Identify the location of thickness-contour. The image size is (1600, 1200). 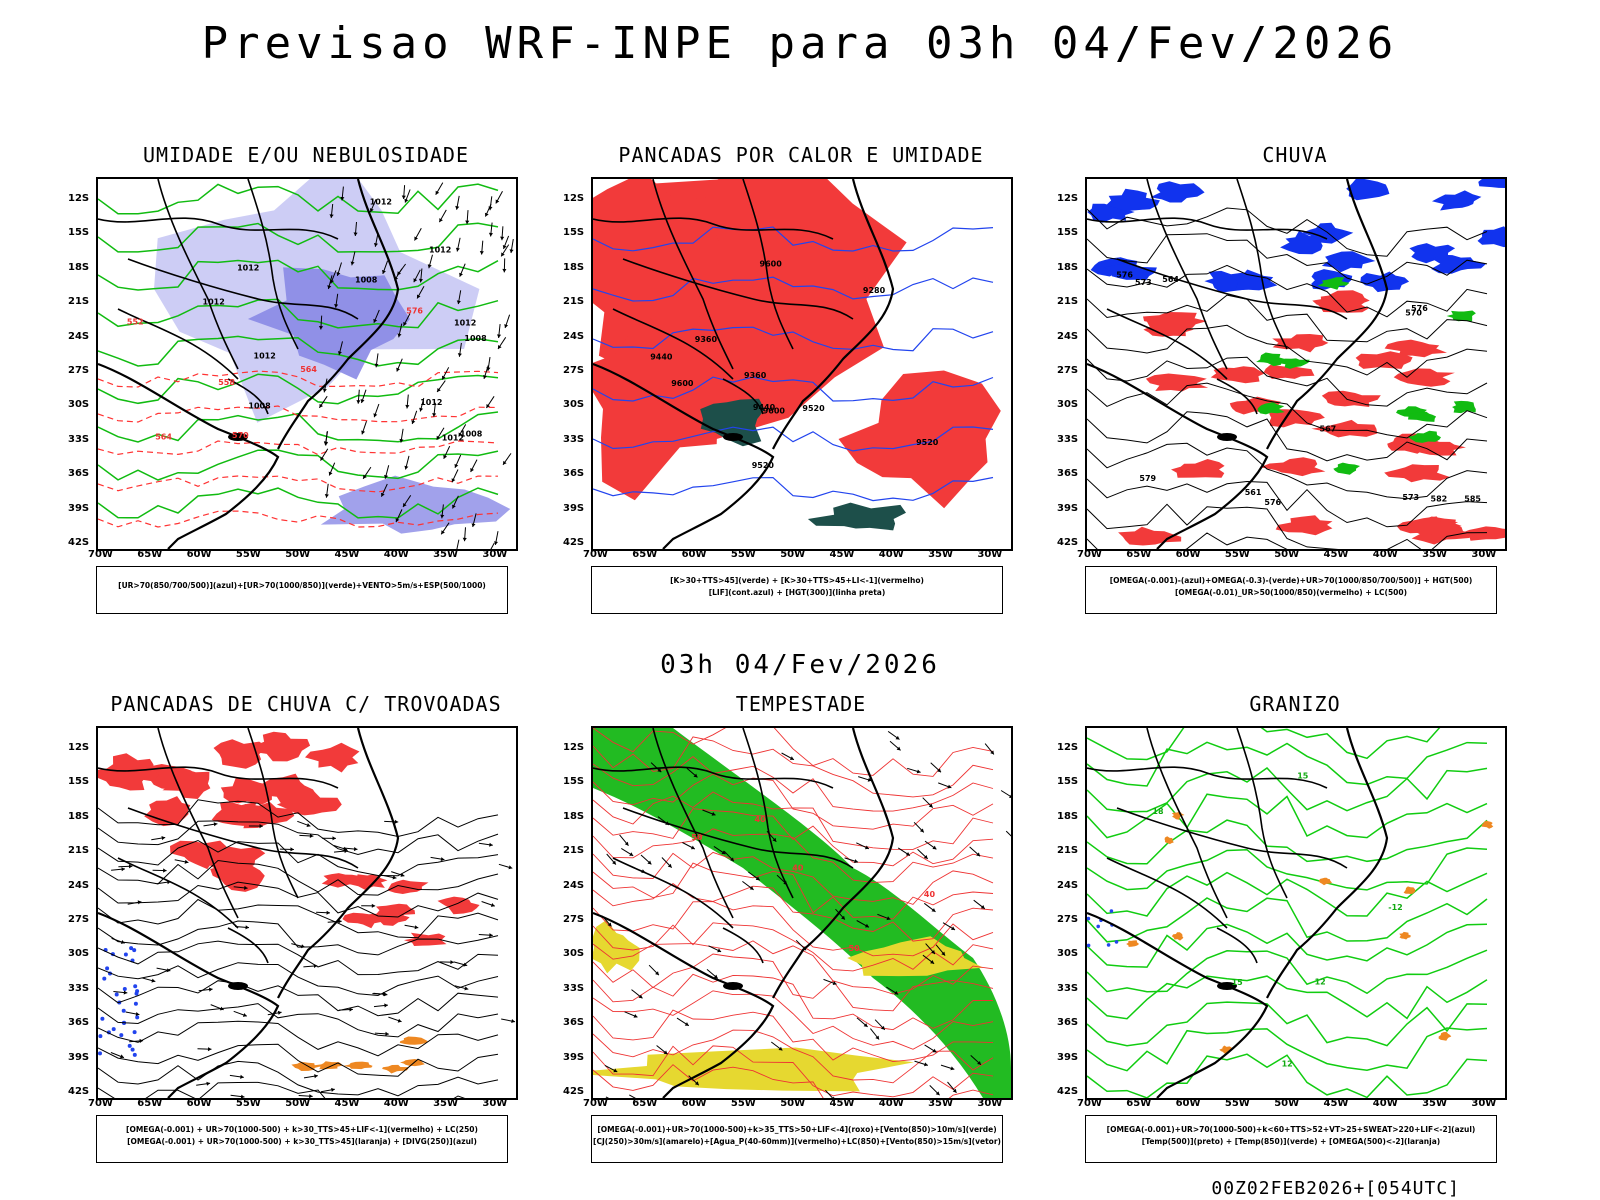
(298, 379).